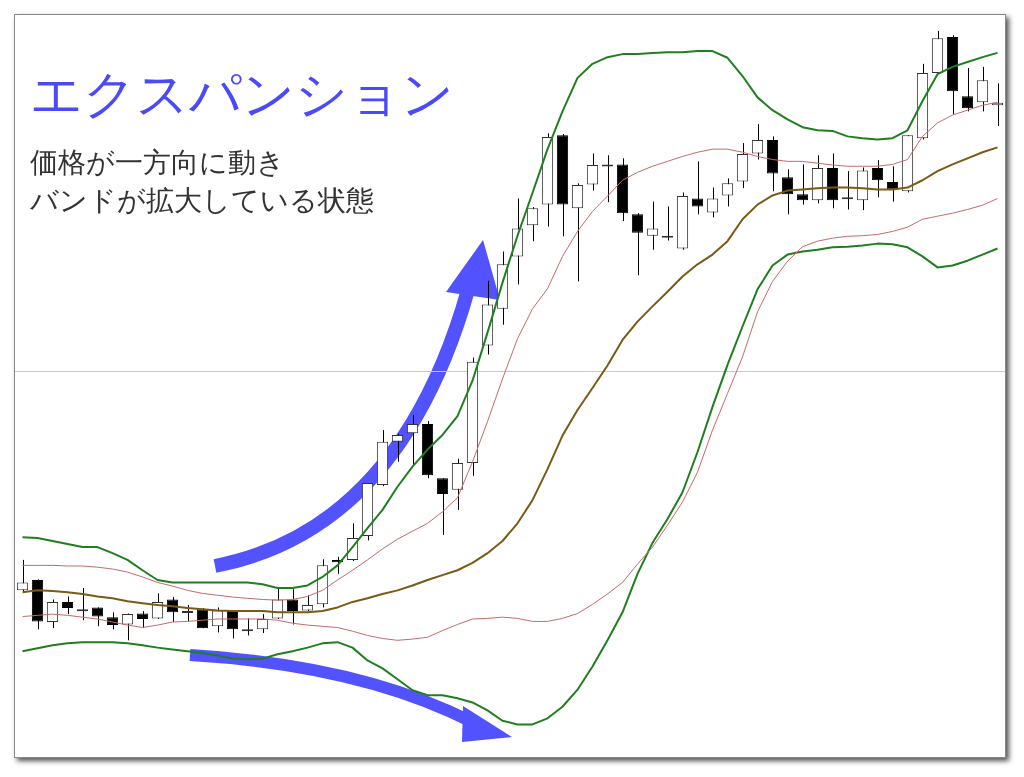  I want to click on text: 価格が一方向に動きバンドが拡大している状態, so click(202, 181).